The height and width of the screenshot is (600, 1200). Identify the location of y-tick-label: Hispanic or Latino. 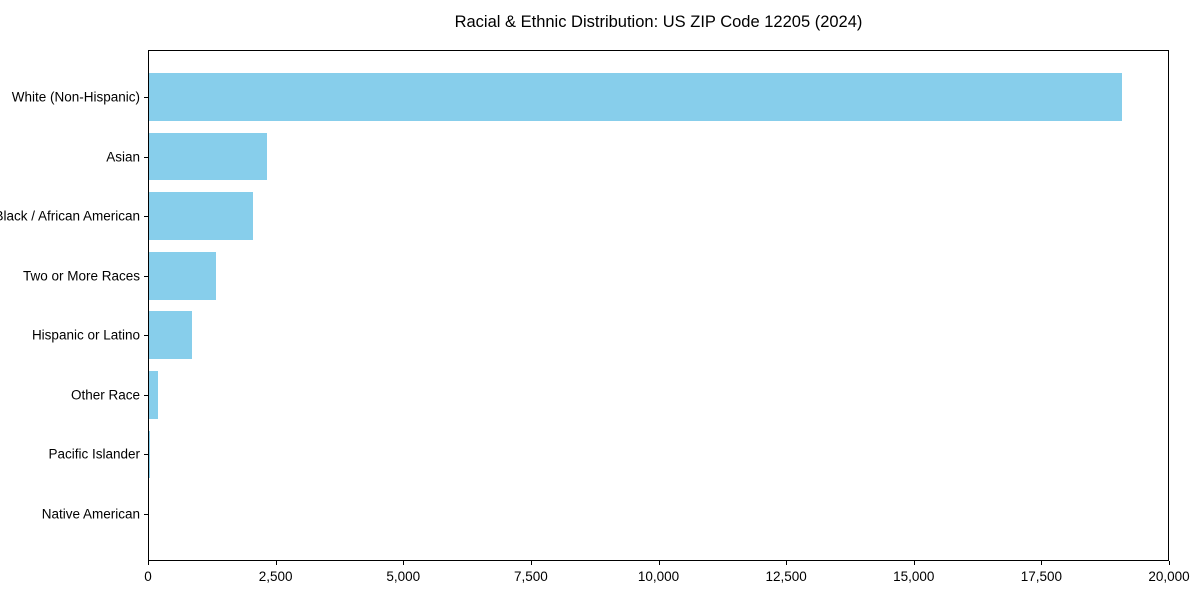
(85, 335).